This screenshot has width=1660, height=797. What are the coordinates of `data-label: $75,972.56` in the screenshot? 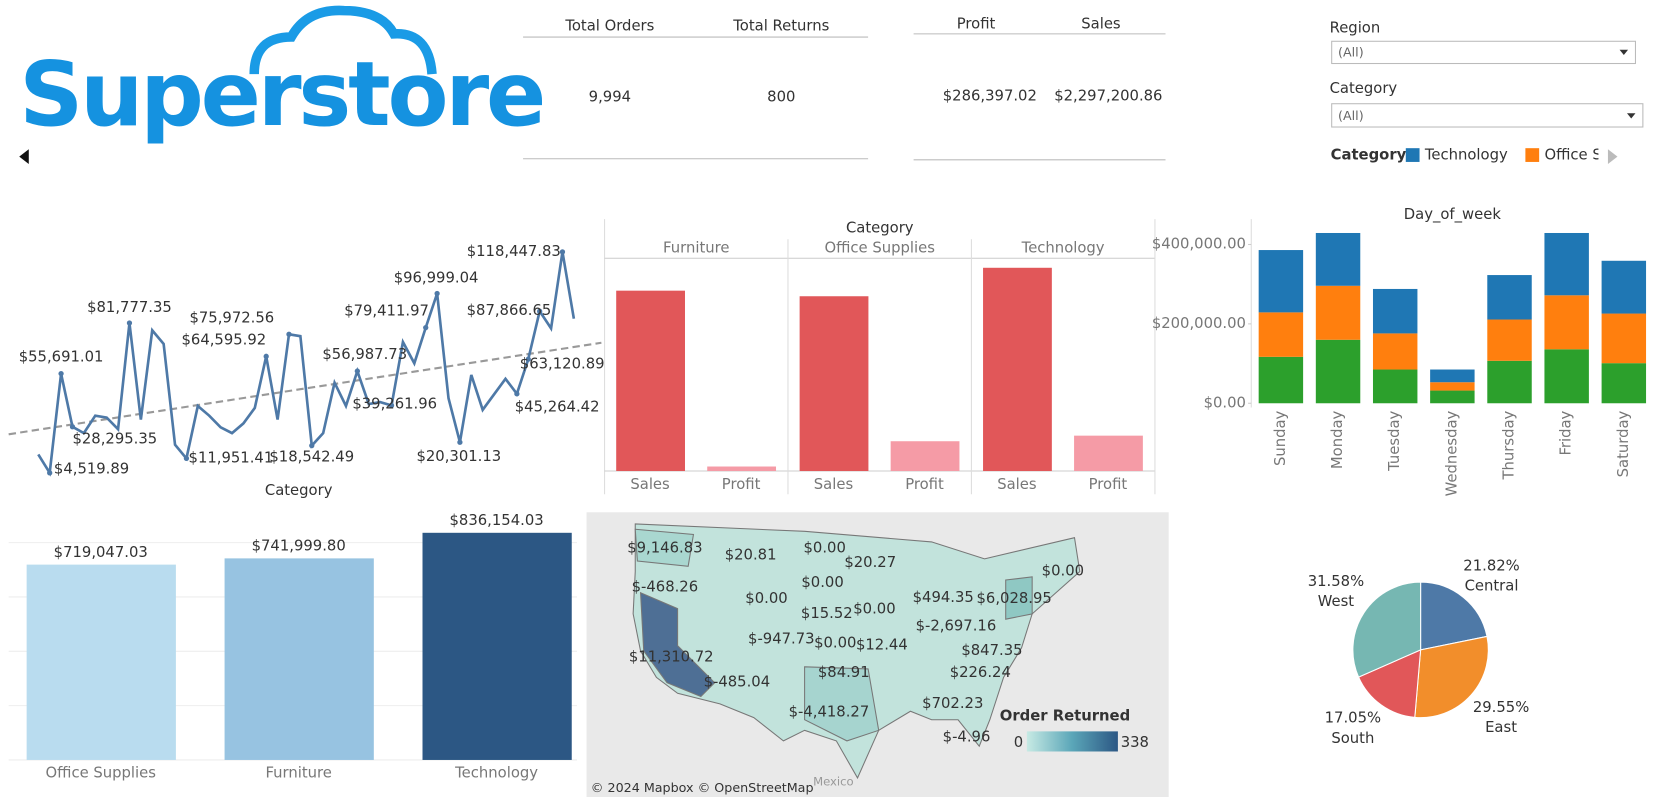 It's located at (231, 317).